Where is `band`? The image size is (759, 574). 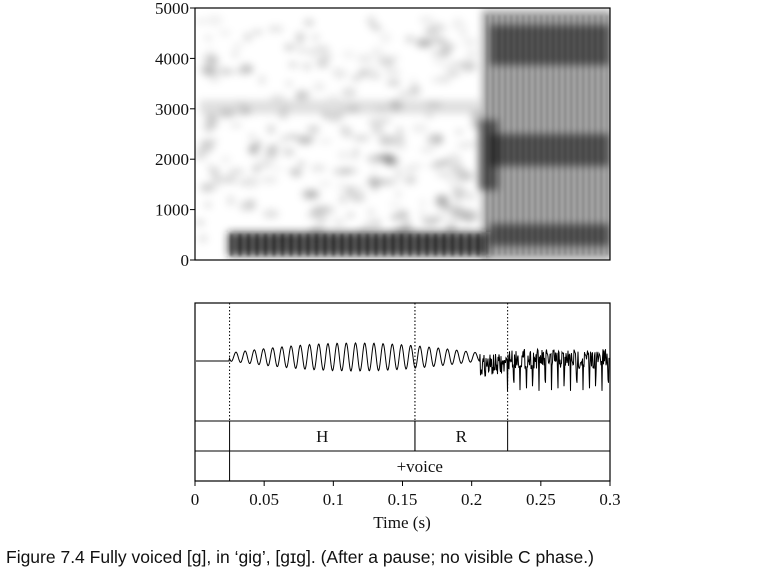
band is located at coordinates (340, 107).